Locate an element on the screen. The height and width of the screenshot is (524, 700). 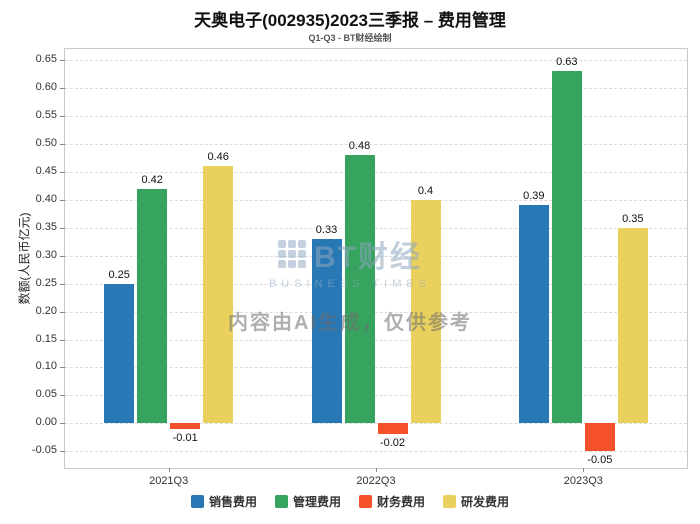
y-tick-label: 0.25 is located at coordinates (46, 282).